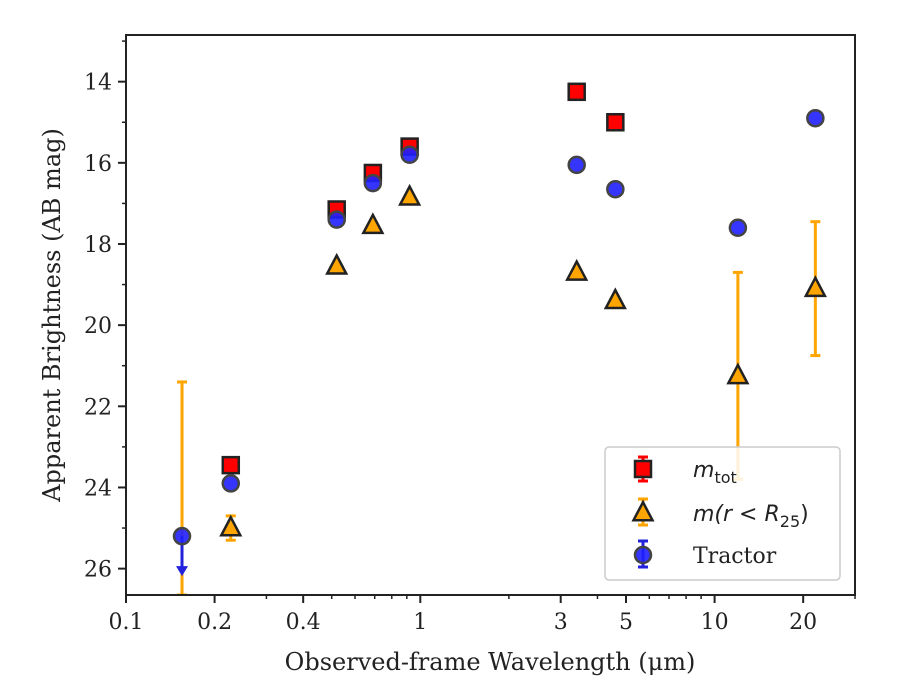 This screenshot has width=900, height=700. Describe the element at coordinates (643, 555) in the screenshot. I see `legend-circle-marker` at that location.